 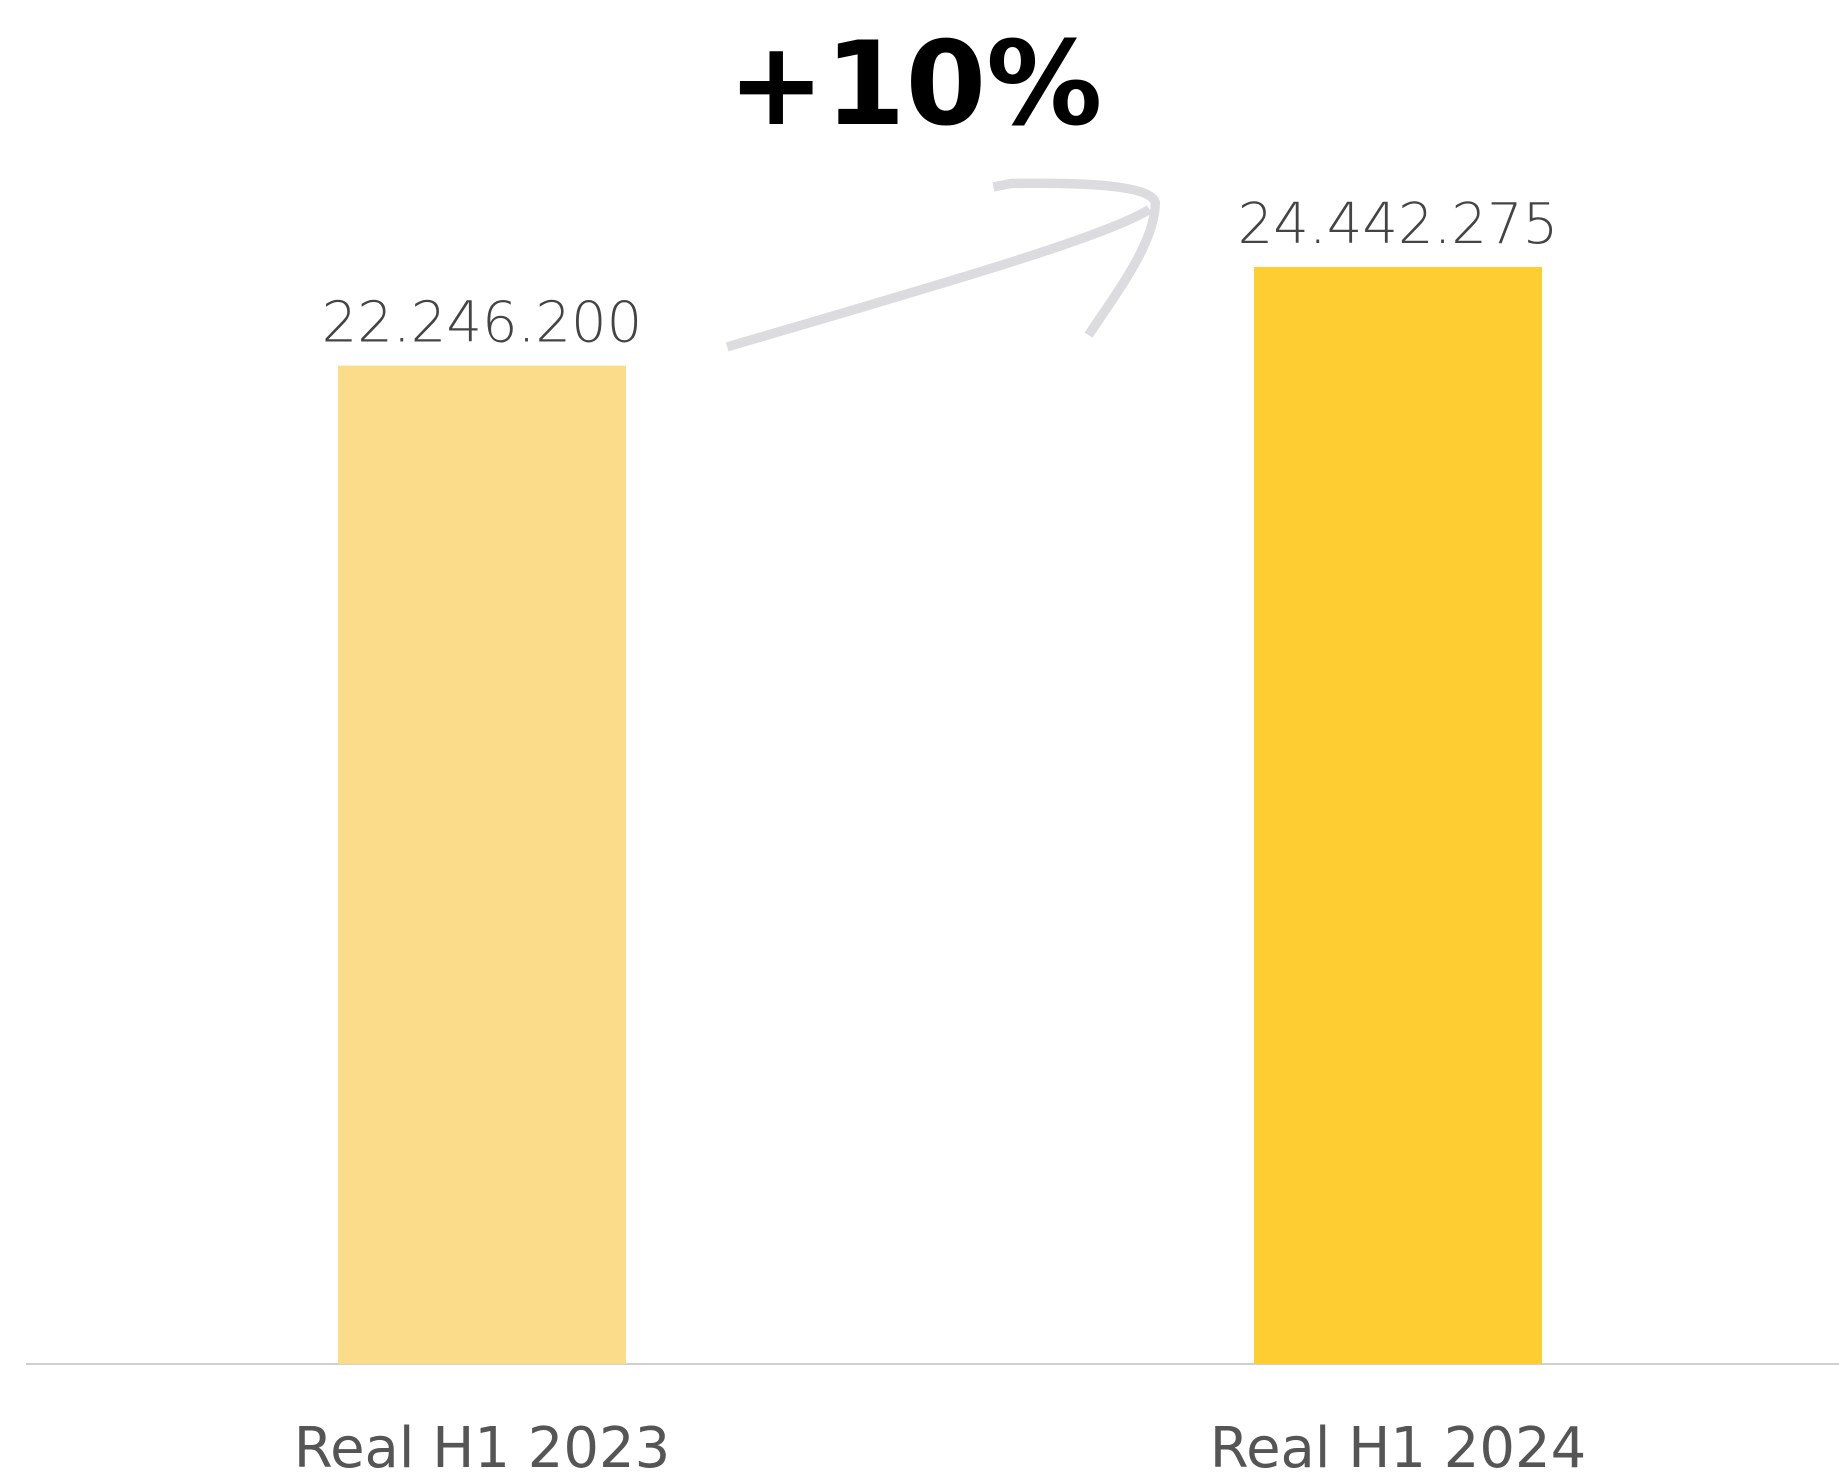 What do you see at coordinates (482, 323) in the screenshot?
I see `value-label: 22.246.200` at bounding box center [482, 323].